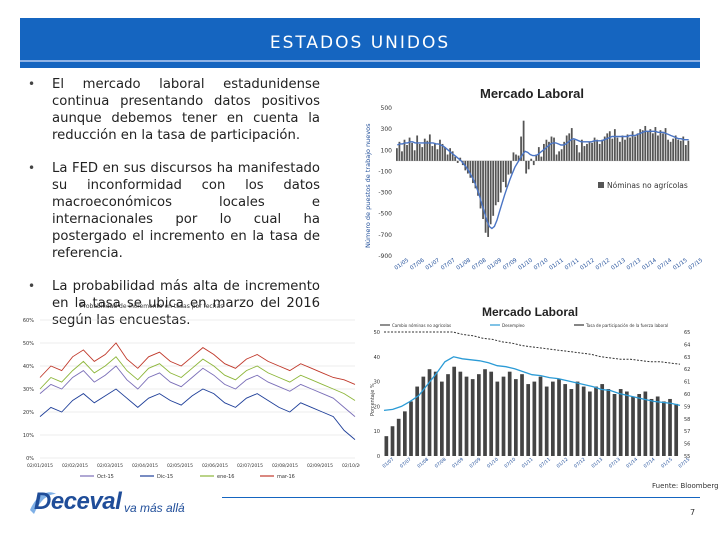 This screenshot has width=720, height=540. Describe the element at coordinates (461, 497) in the screenshot. I see `footer-divider` at that location.